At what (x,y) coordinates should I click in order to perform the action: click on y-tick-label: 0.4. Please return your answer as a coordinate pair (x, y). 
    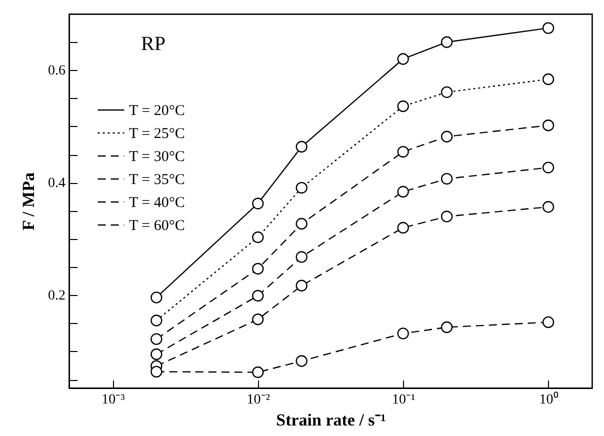
    Looking at the image, I should click on (57, 184).